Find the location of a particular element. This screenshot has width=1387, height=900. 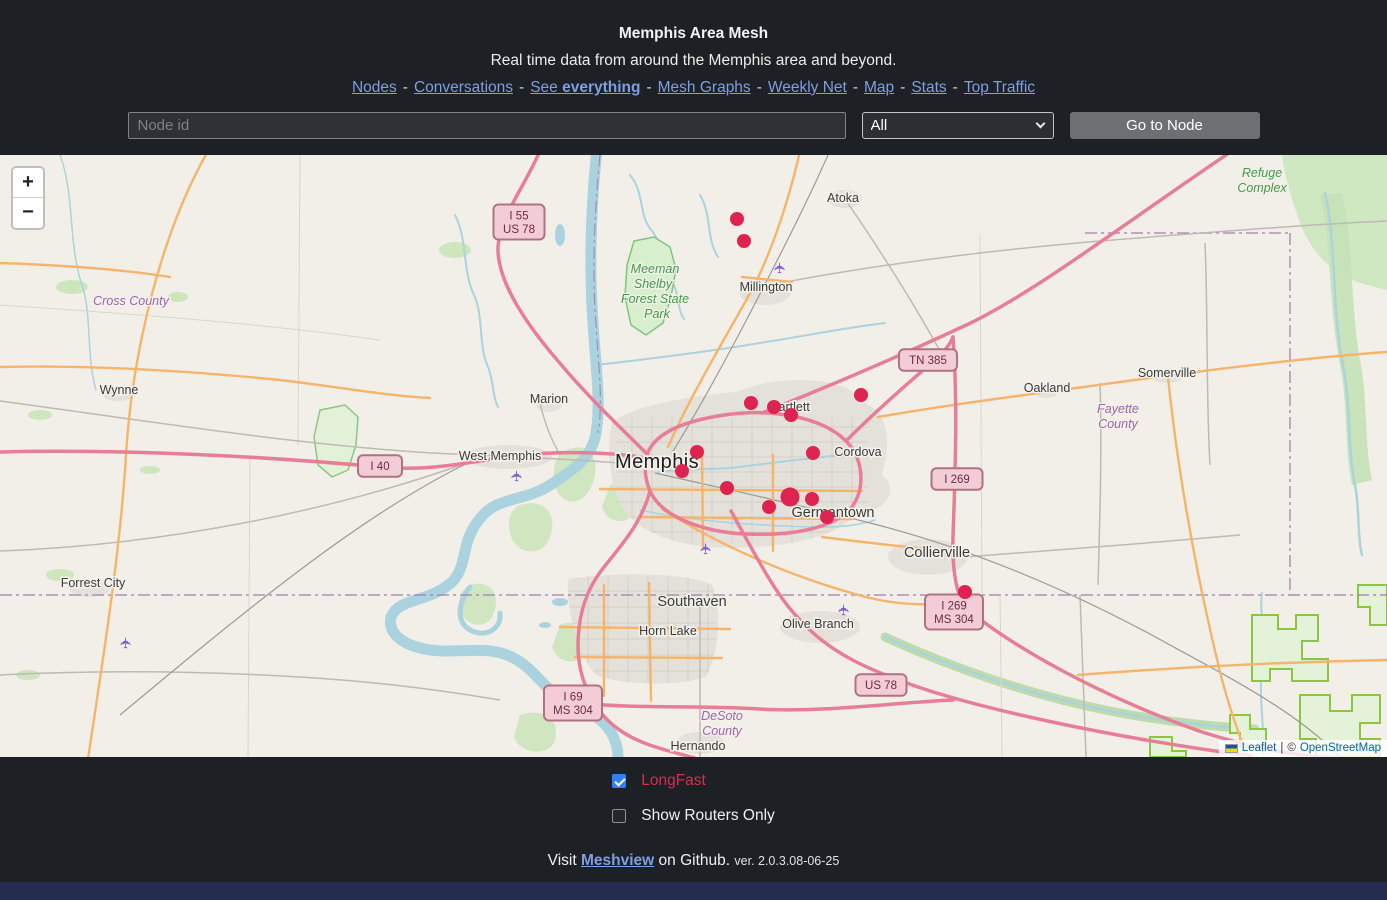

highway-shield-text: I 69 is located at coordinates (572, 697).